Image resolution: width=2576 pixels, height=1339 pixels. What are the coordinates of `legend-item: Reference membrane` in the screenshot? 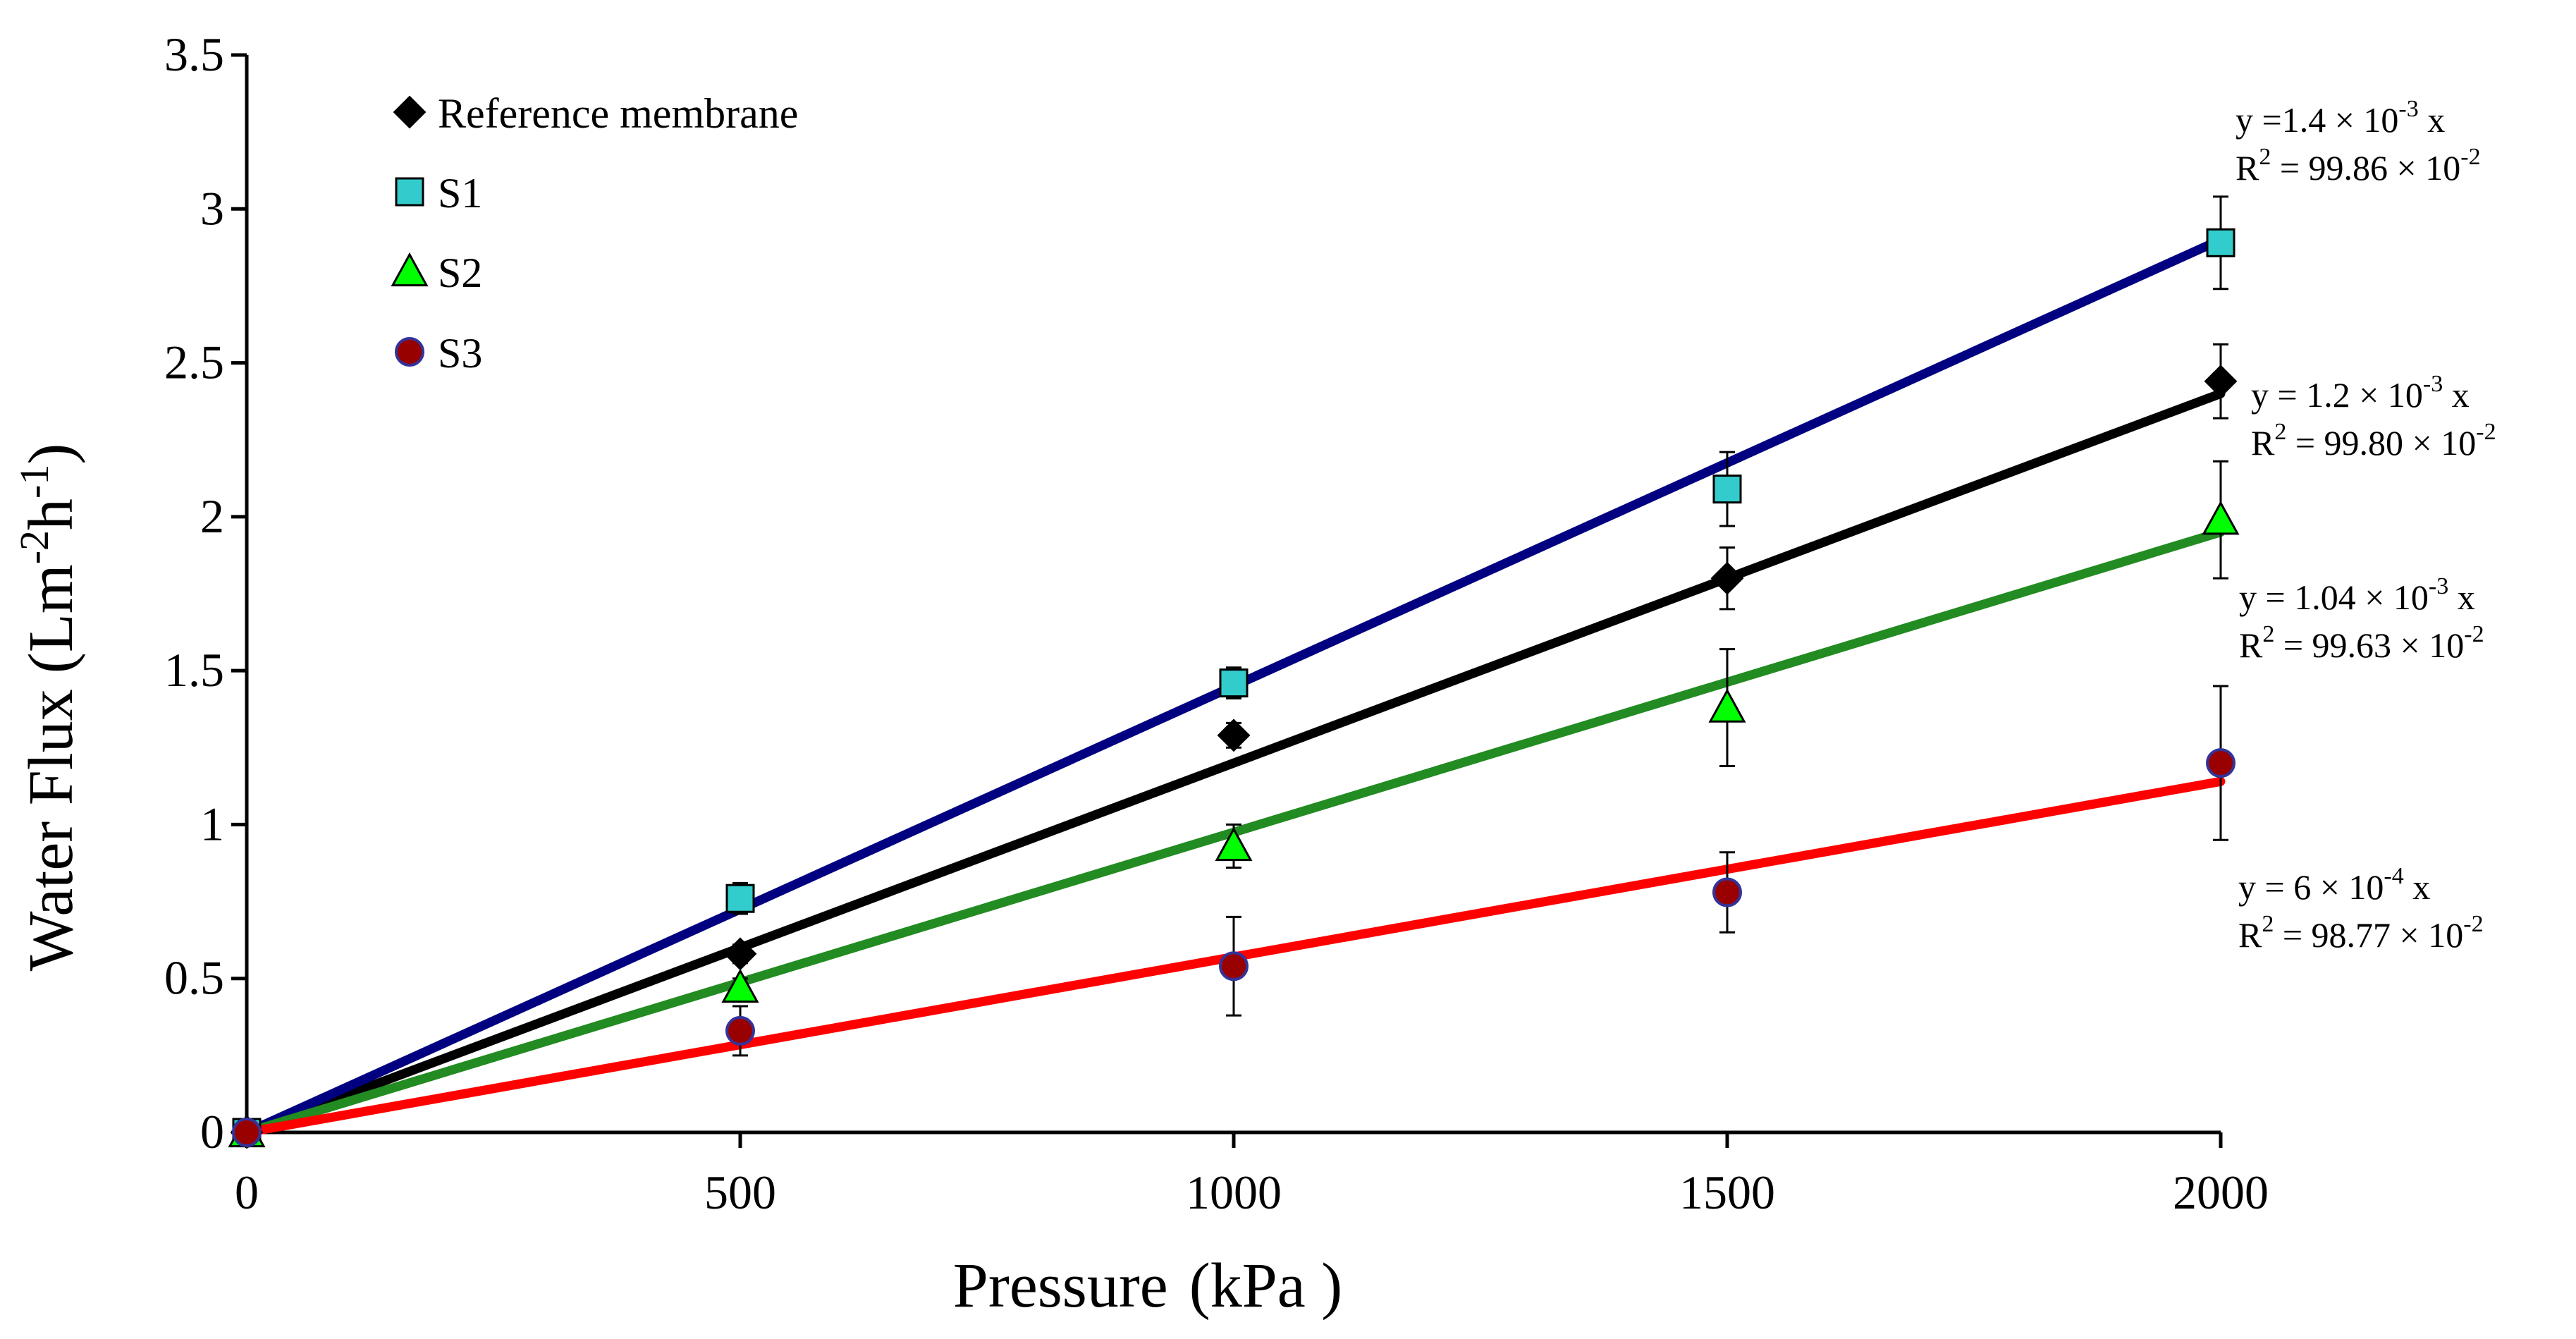 It's located at (595, 113).